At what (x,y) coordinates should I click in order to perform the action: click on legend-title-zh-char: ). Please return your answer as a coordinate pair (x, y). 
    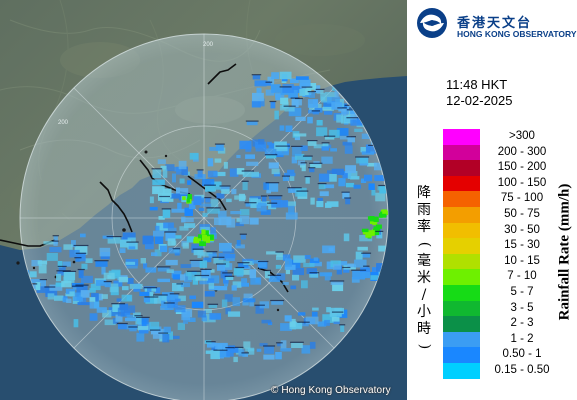
    Looking at the image, I should click on (424, 346).